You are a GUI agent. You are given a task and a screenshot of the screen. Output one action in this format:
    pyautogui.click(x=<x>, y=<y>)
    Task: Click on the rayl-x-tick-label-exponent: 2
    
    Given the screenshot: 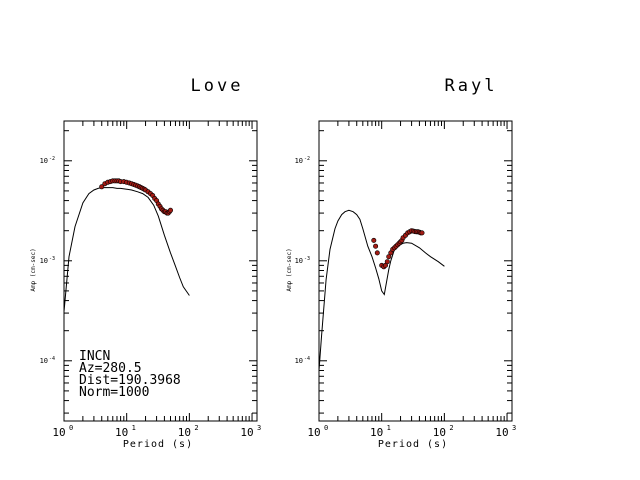 What is the action you would take?
    pyautogui.click(x=451, y=428)
    